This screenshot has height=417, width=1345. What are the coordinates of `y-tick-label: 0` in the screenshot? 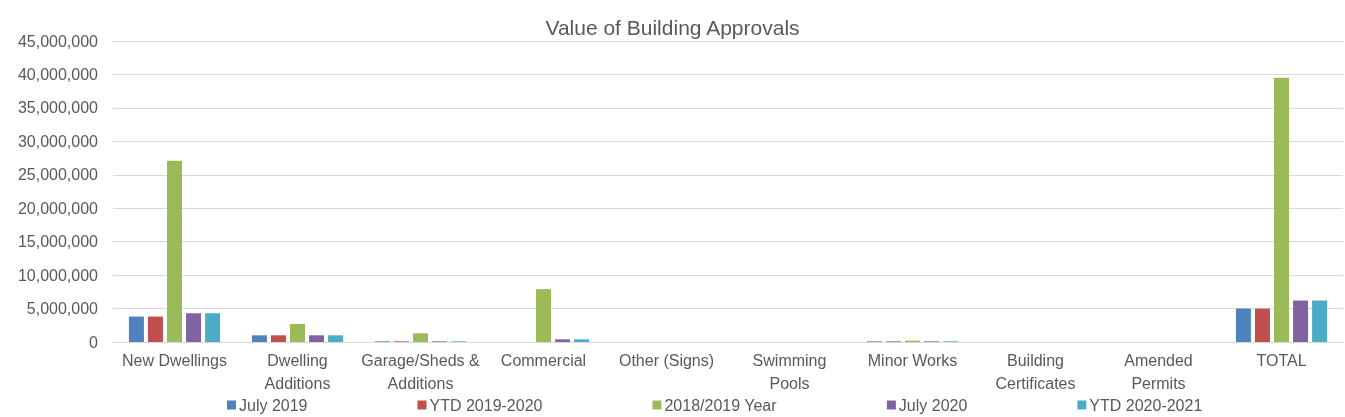 It's located at (94, 342).